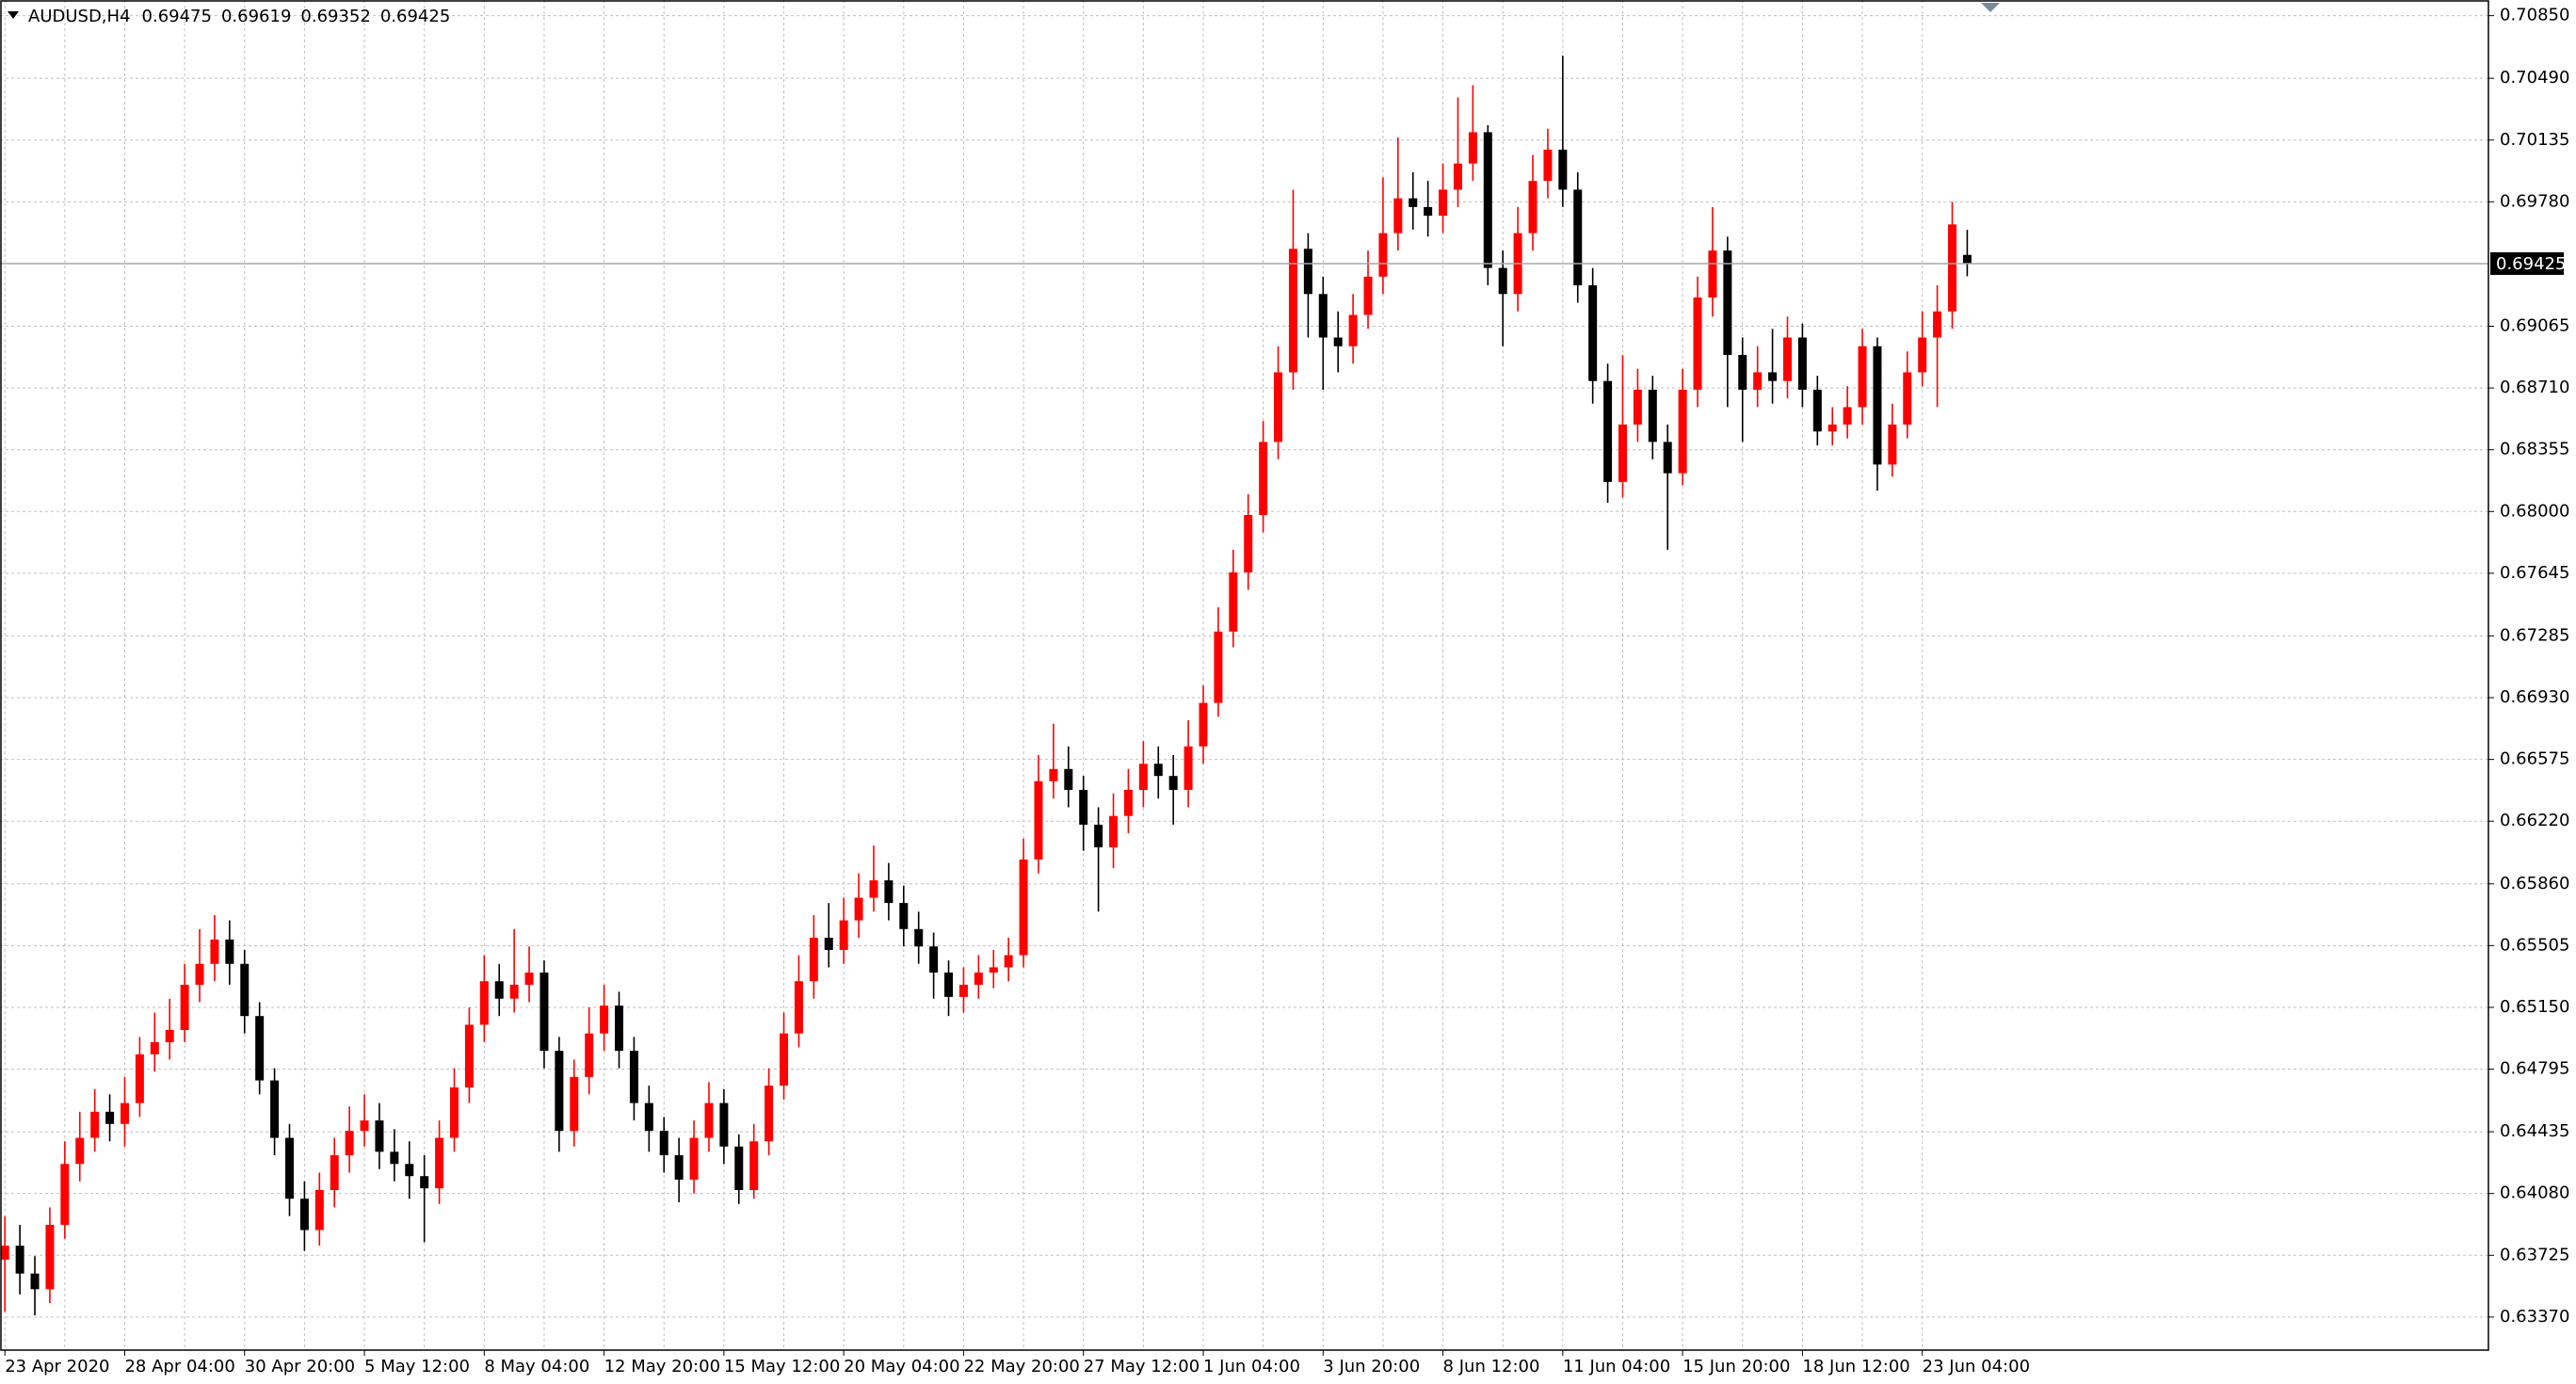  What do you see at coordinates (782, 1366) in the screenshot?
I see `x-tick-label: 15 May 12:00` at bounding box center [782, 1366].